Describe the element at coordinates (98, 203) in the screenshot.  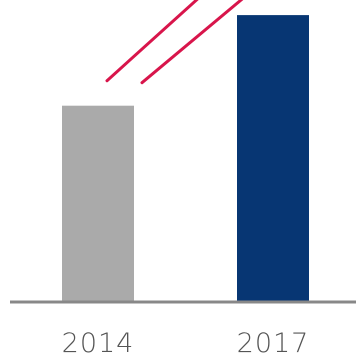
I see `bar-2014` at that location.